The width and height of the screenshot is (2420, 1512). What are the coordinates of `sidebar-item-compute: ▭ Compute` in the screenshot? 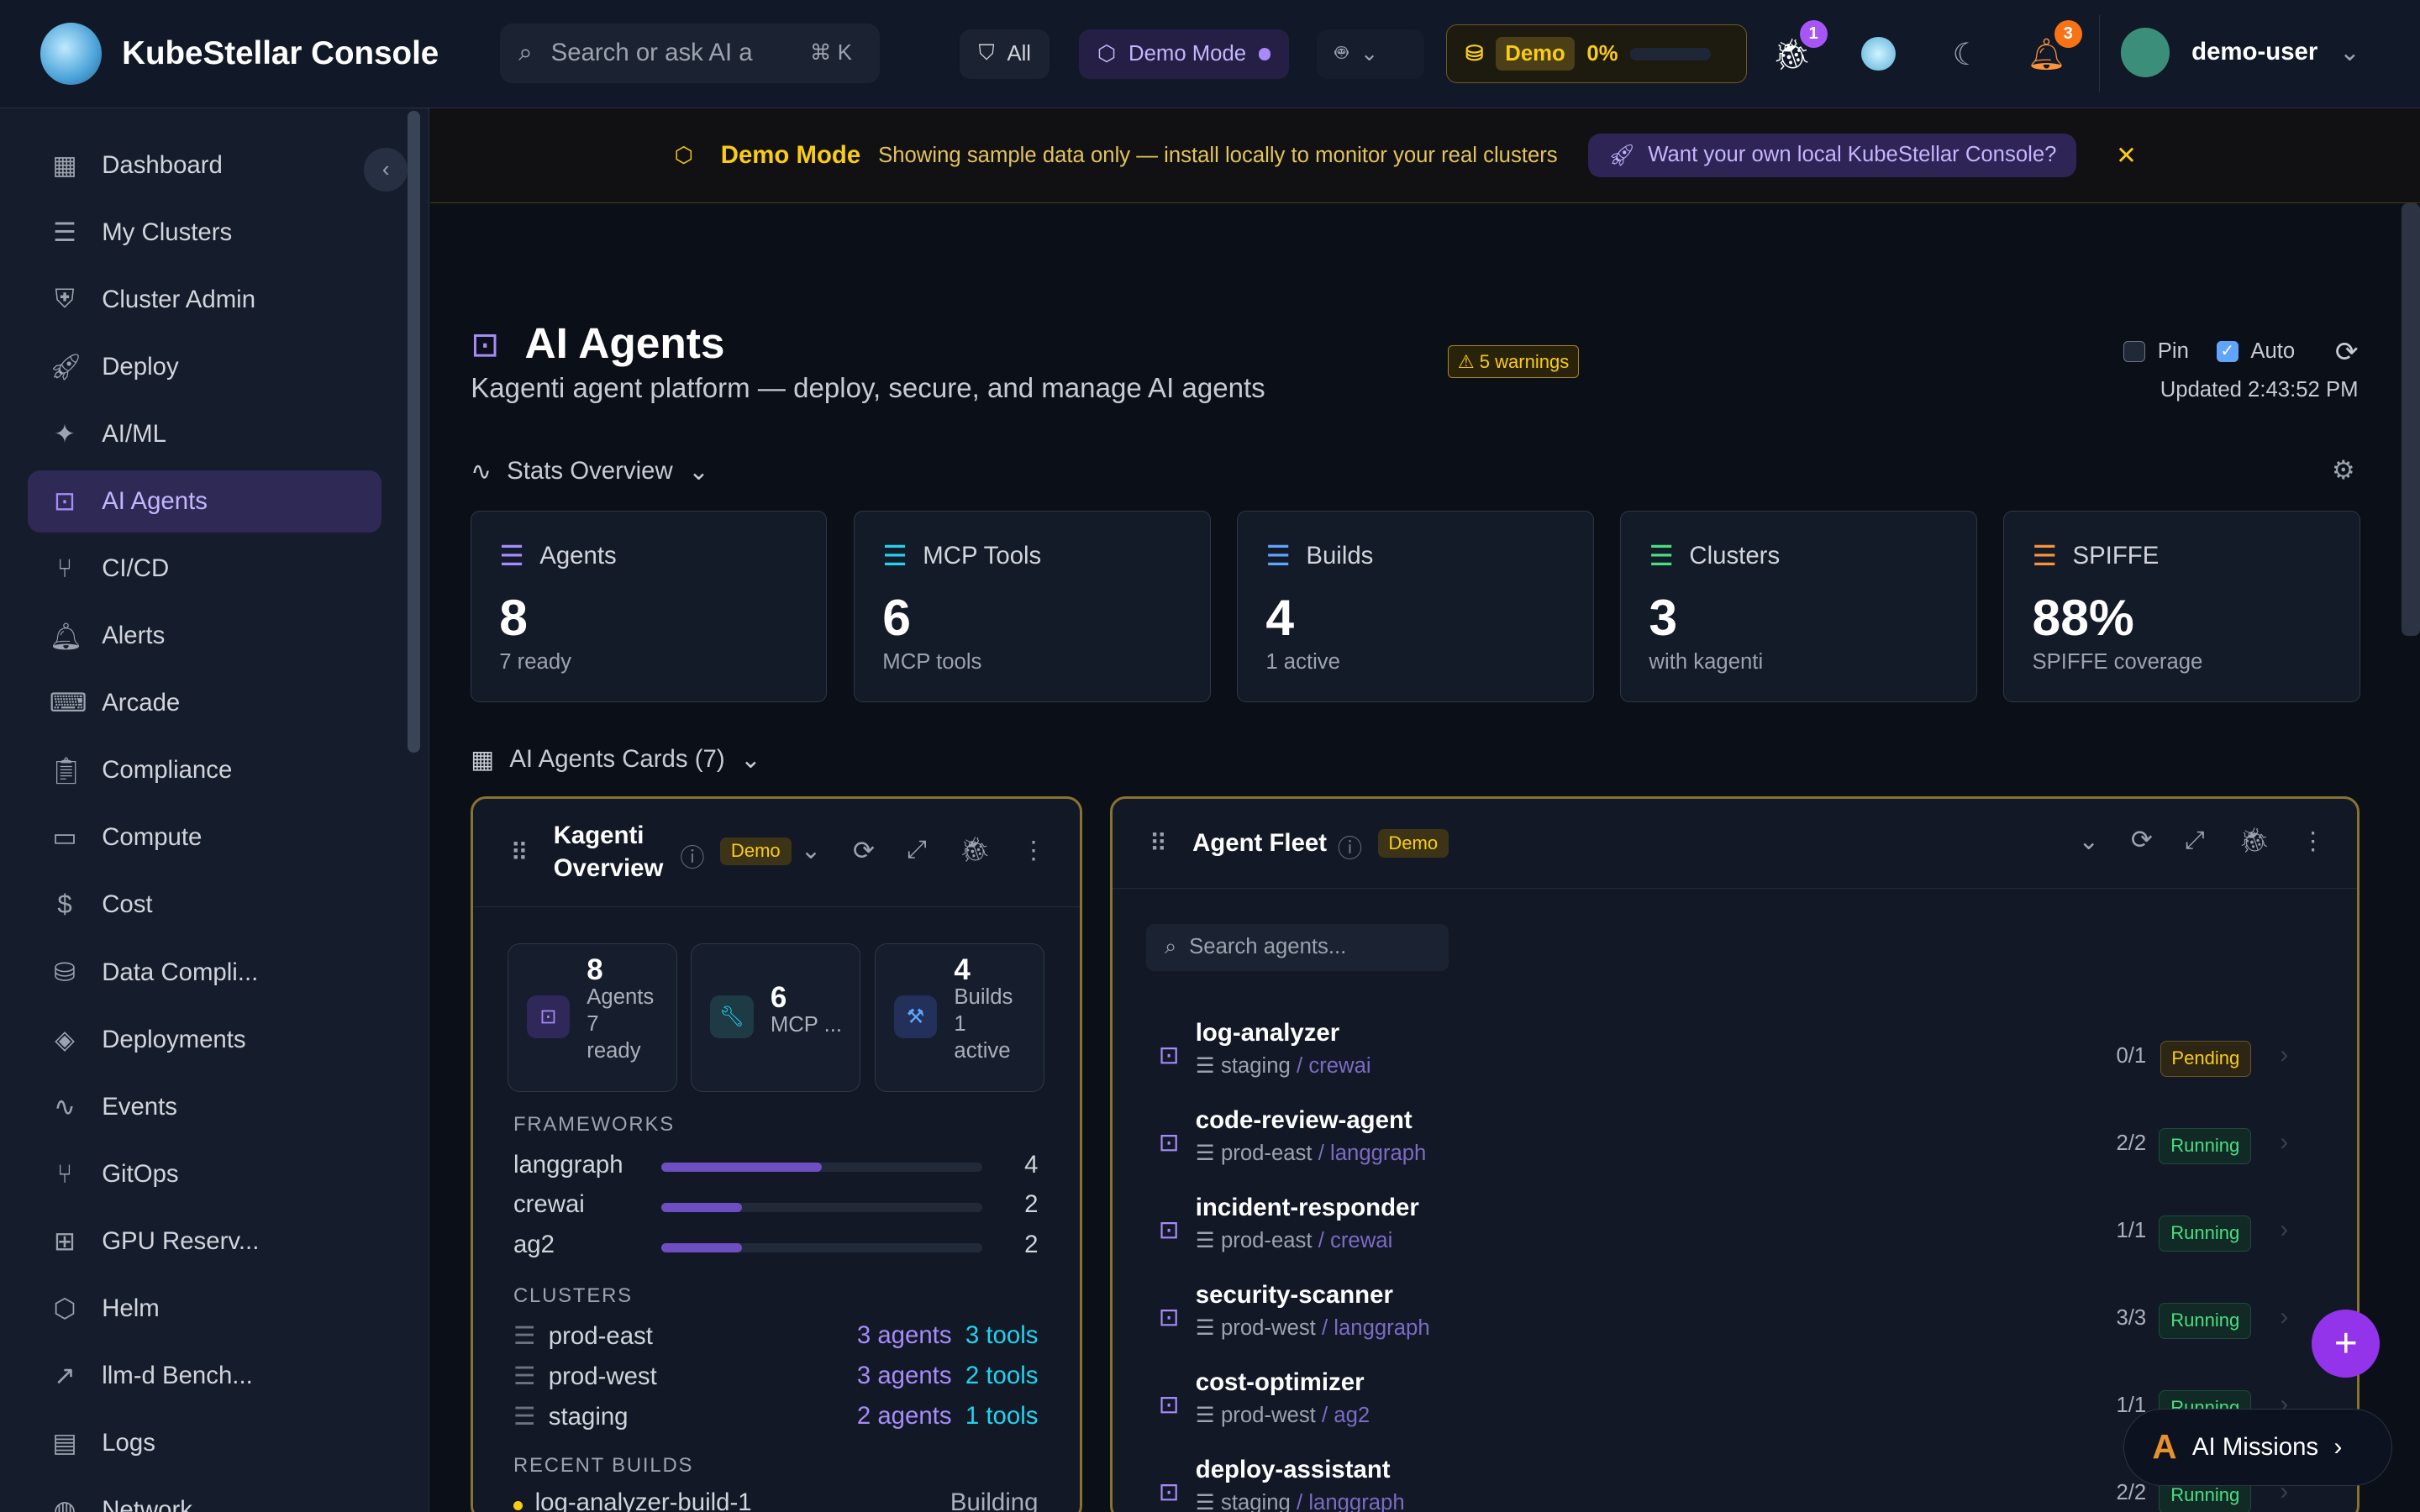 It's located at (204, 838).